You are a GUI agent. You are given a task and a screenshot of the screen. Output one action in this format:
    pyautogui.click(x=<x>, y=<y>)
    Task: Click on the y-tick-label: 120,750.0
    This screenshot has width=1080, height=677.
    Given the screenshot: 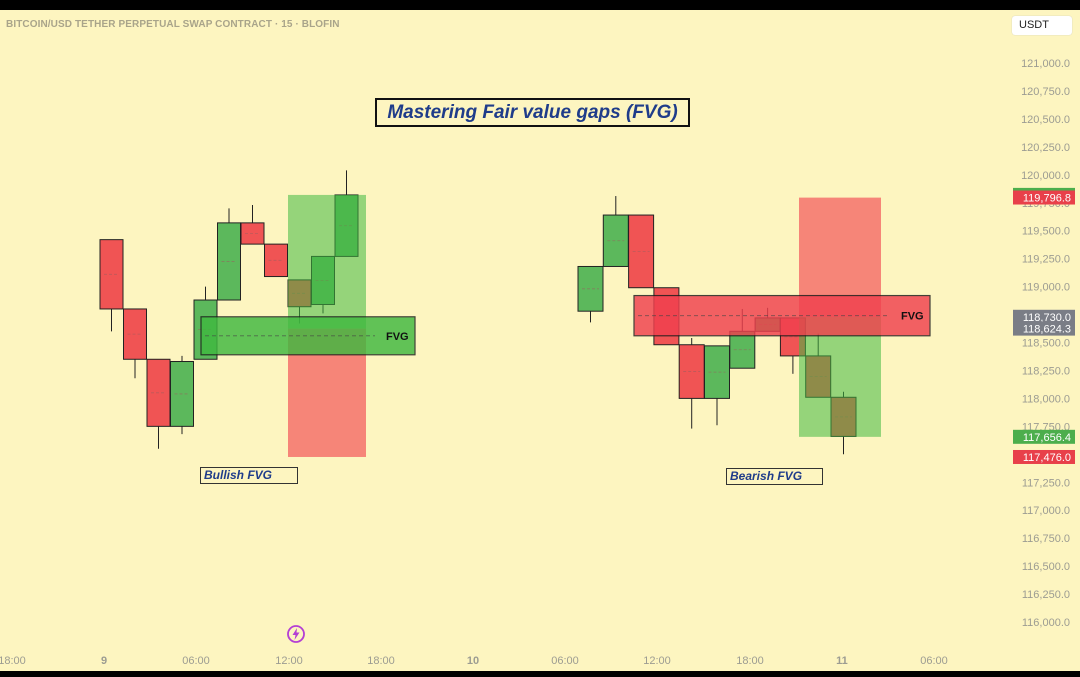 What is the action you would take?
    pyautogui.click(x=1045, y=92)
    